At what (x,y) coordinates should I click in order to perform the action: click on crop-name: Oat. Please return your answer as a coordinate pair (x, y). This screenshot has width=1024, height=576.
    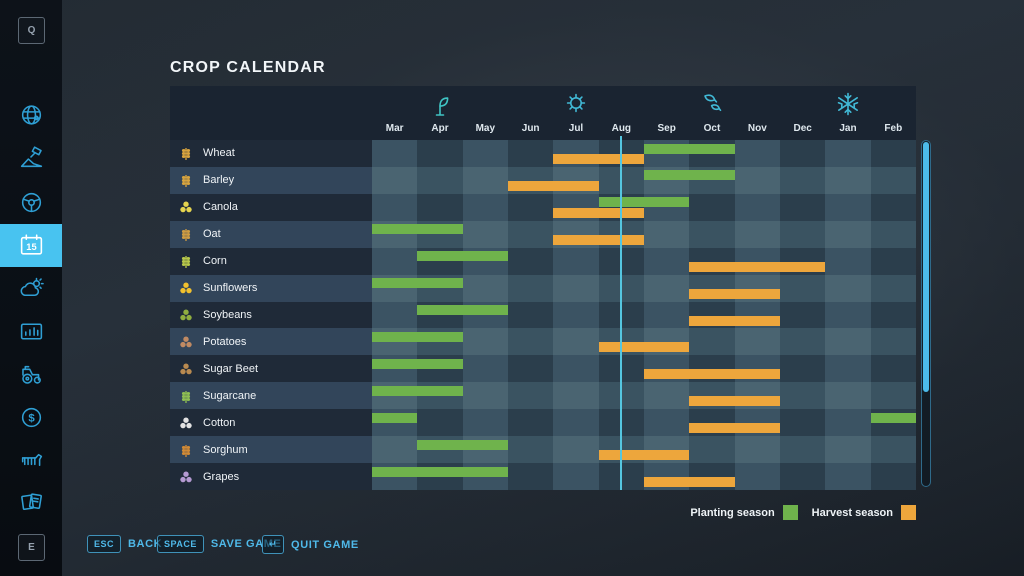
    Looking at the image, I should click on (212, 234).